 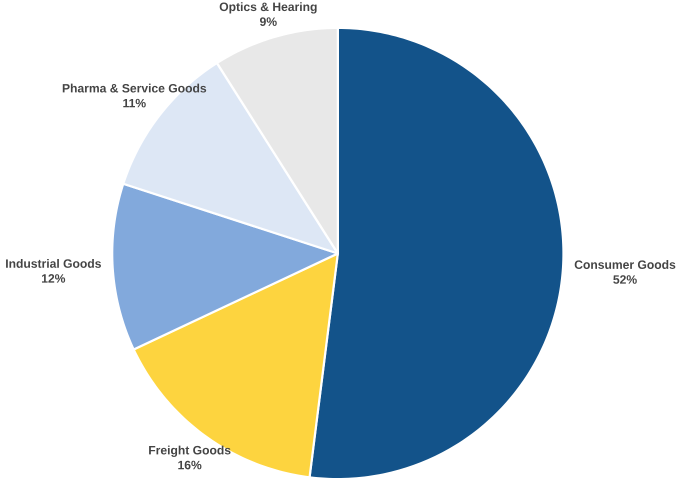 What do you see at coordinates (134, 103) in the screenshot?
I see `data-label: 11%` at bounding box center [134, 103].